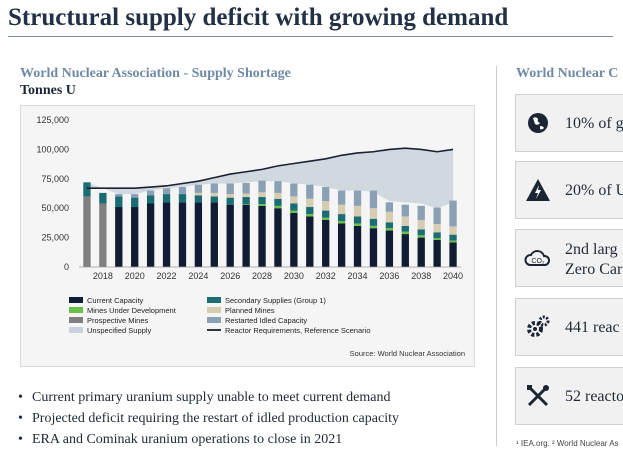 The image size is (623, 462). What do you see at coordinates (52, 120) in the screenshot?
I see `y-tick-label: 125,000` at bounding box center [52, 120].